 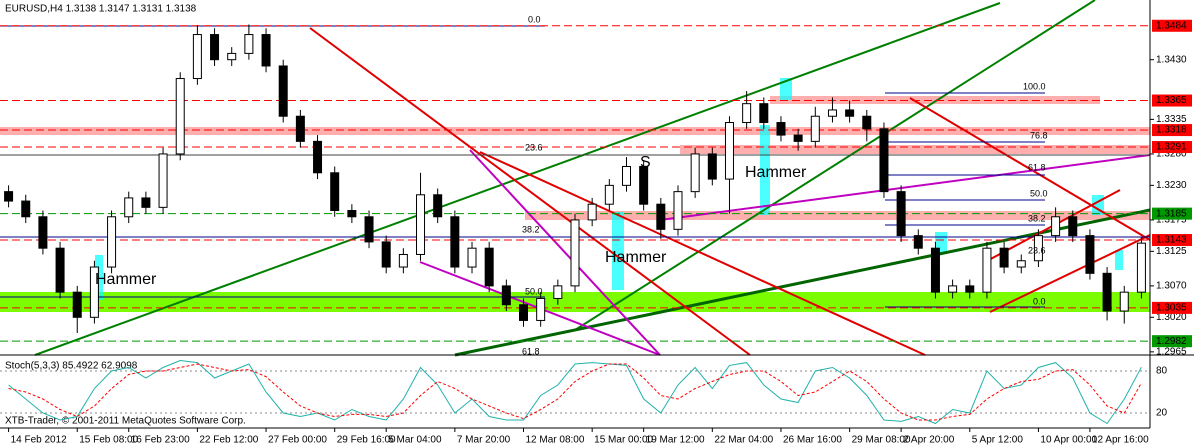 What do you see at coordinates (484, 440) in the screenshot?
I see `x-tick-label: 7 Mar 20:00` at bounding box center [484, 440].